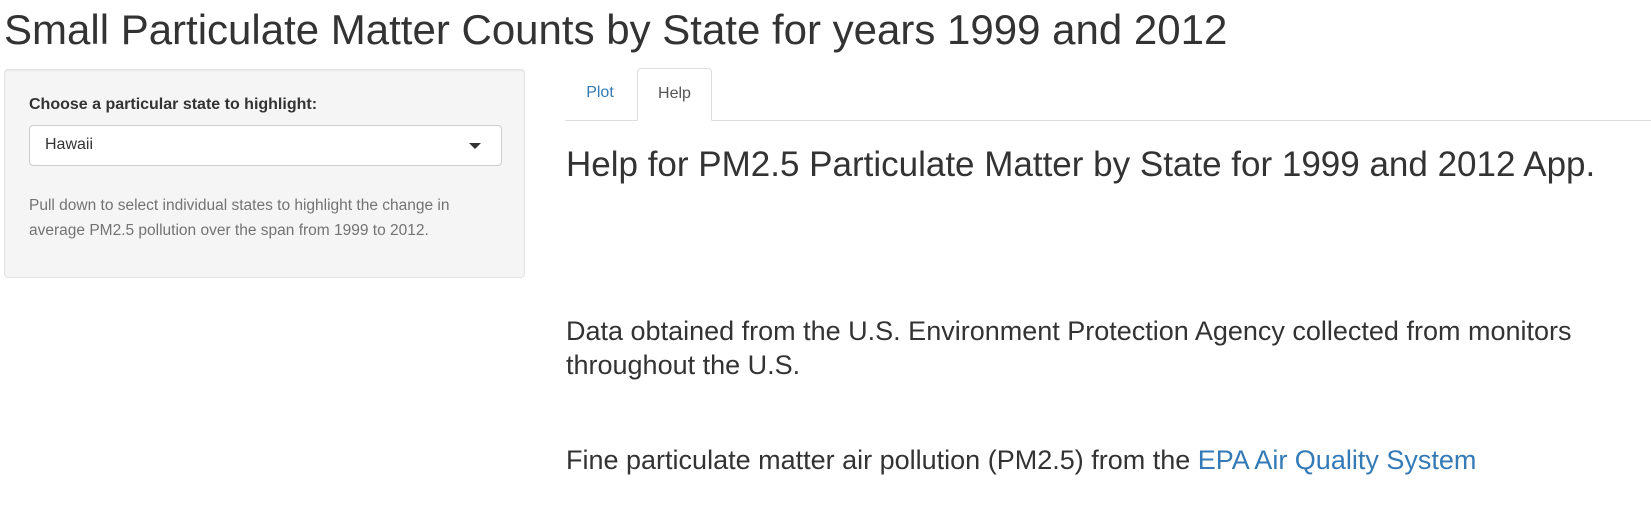  Describe the element at coordinates (475, 146) in the screenshot. I see `caret-down-icon` at that location.